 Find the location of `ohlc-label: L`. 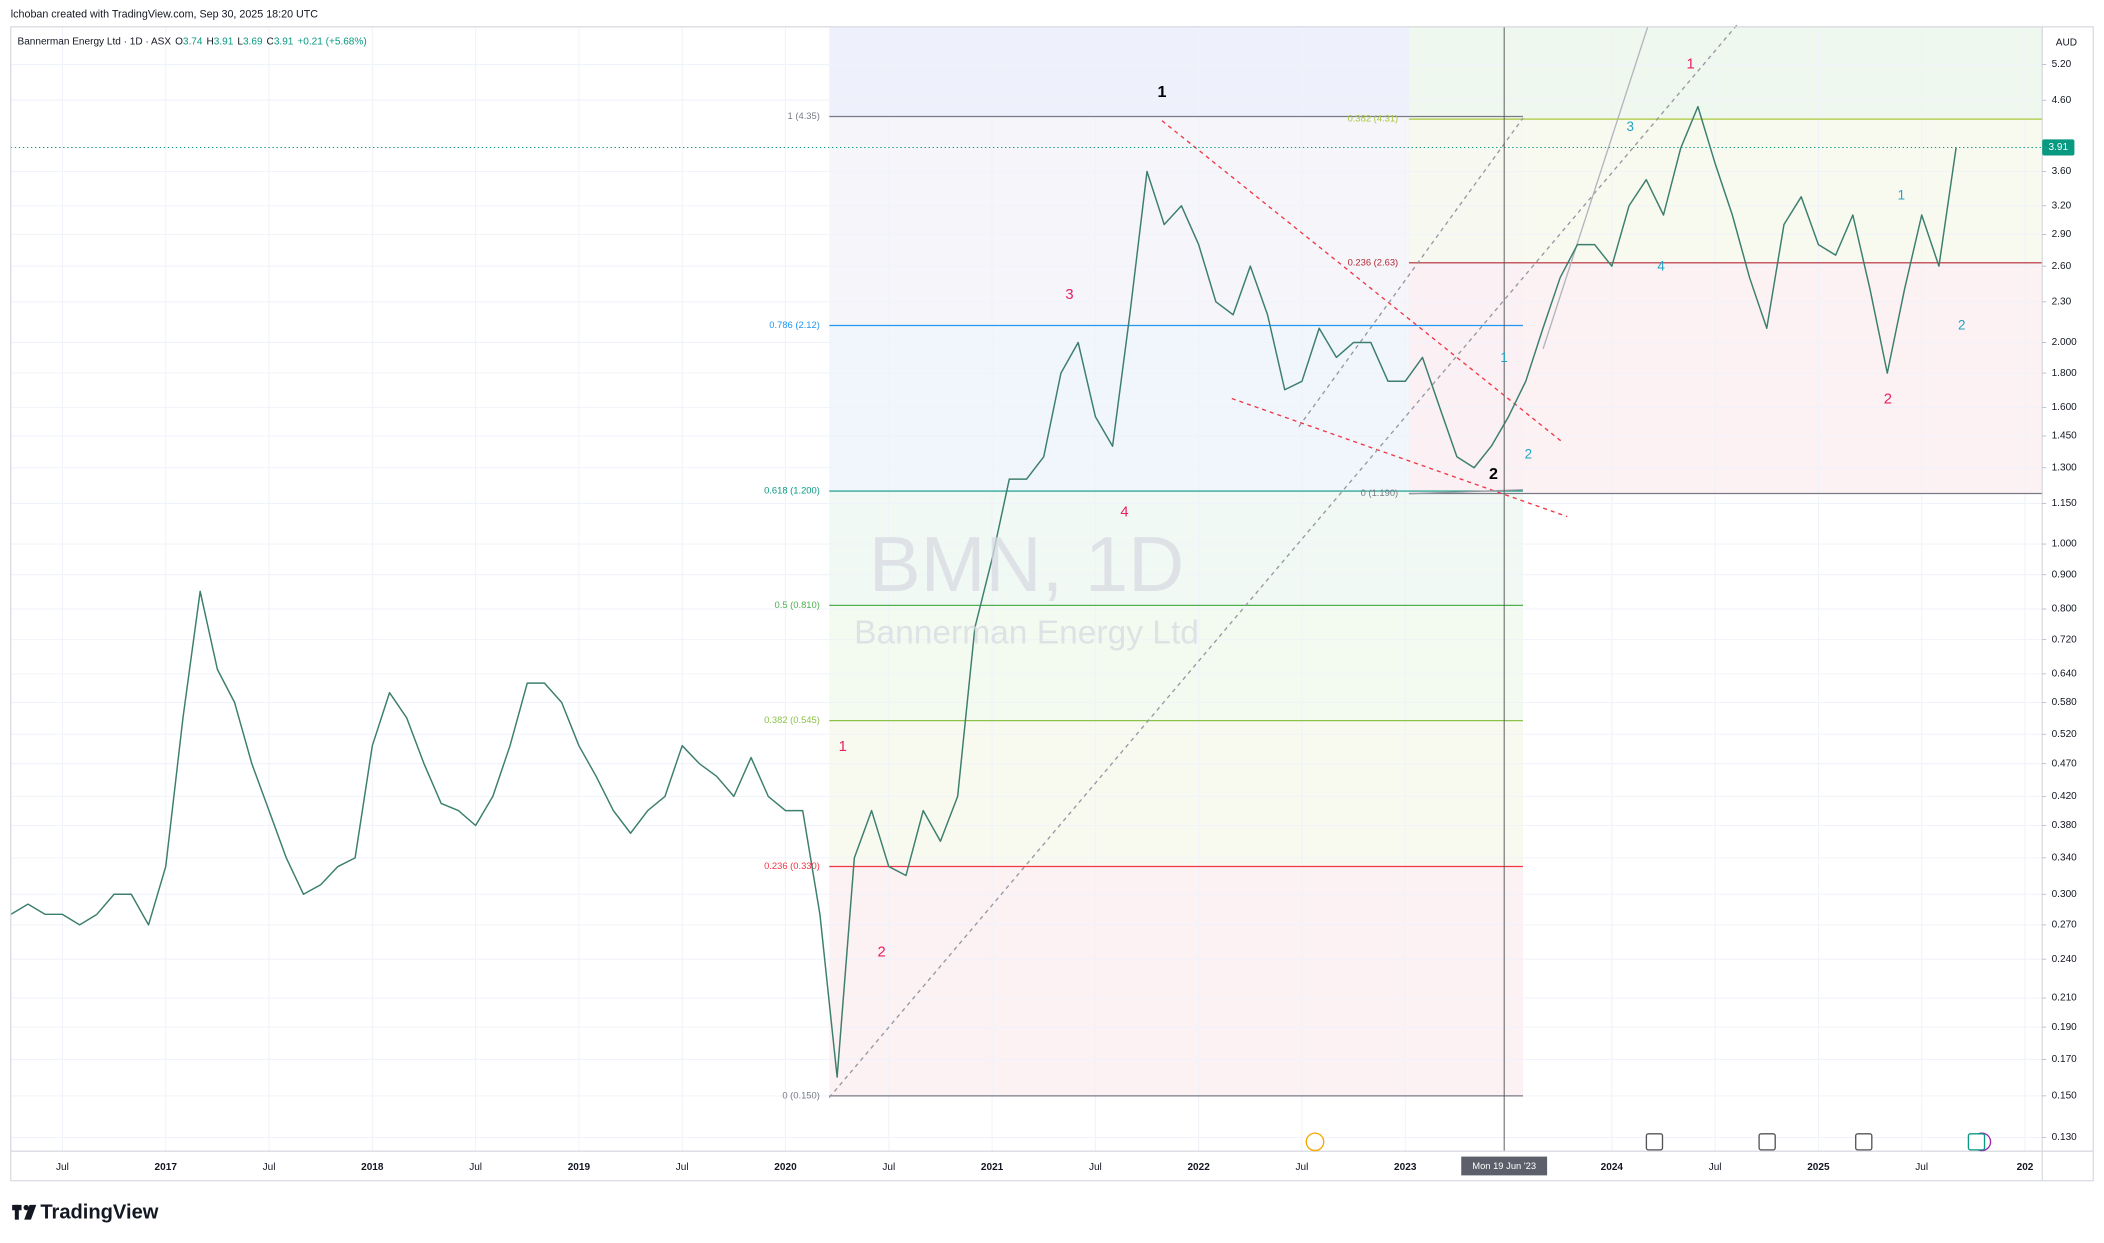

ohlc-label: L is located at coordinates (240, 41).